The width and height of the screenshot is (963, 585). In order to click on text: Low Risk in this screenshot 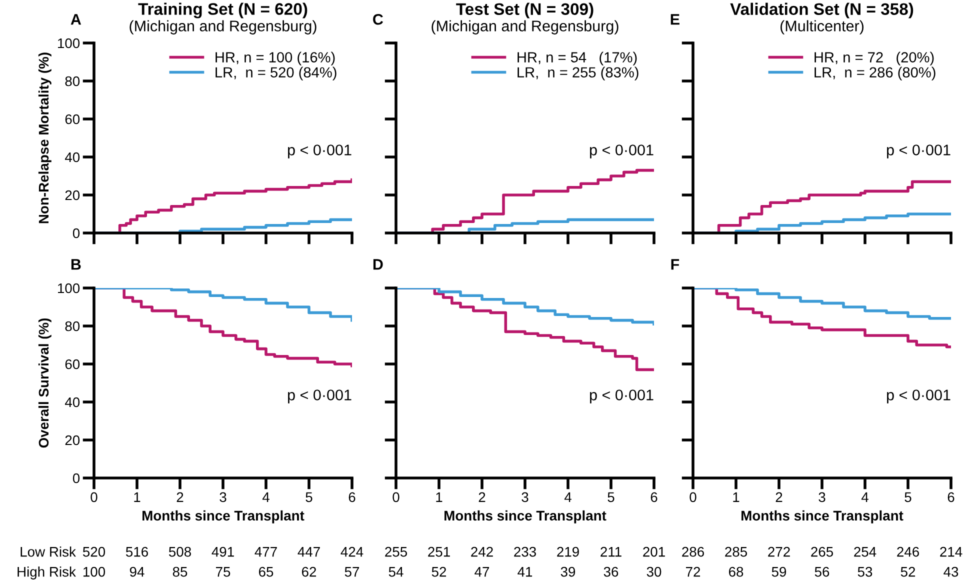, I will do `click(48, 551)`.